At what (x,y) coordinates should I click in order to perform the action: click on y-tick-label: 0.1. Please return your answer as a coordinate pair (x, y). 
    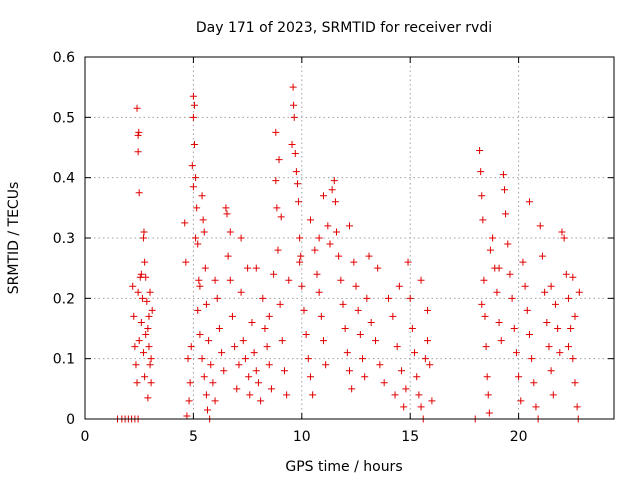
    Looking at the image, I should click on (64, 360).